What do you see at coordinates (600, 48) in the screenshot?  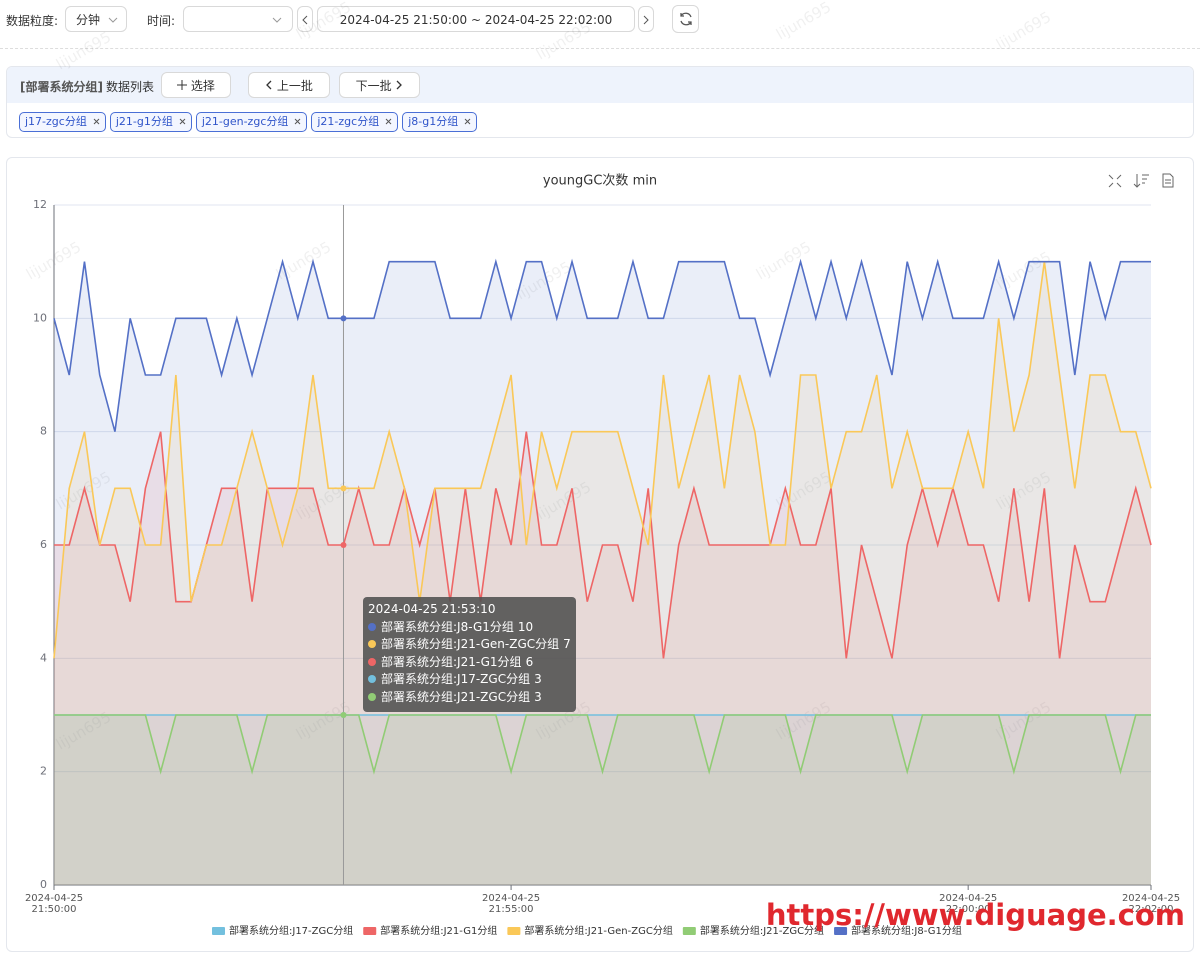 I see `divider` at bounding box center [600, 48].